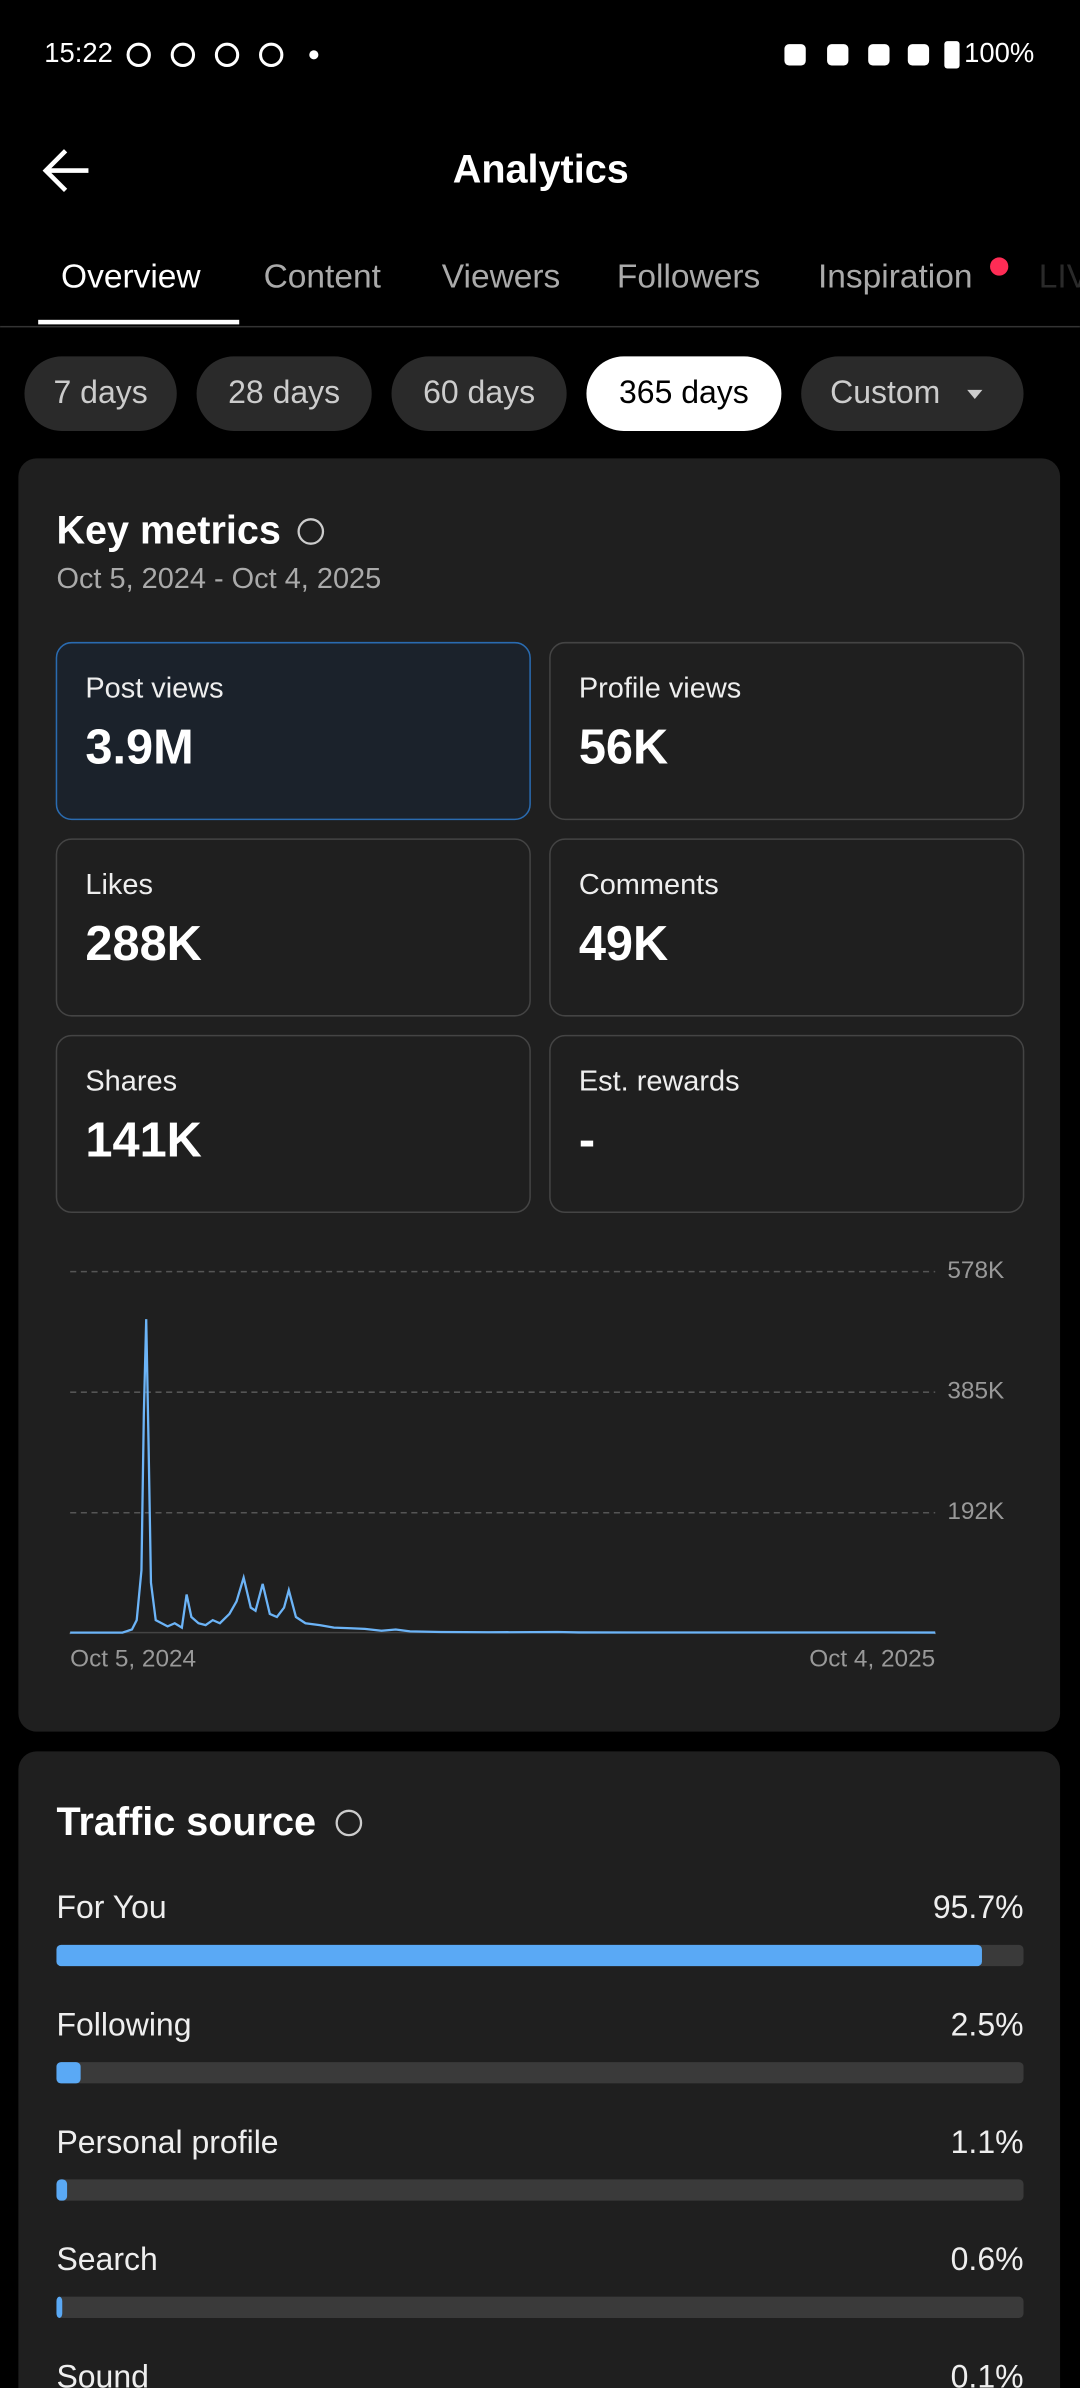 The image size is (1080, 2388). Describe the element at coordinates (218, 579) in the screenshot. I see `date-range: Oct 5, 2024 - Oct 4, 2025` at that location.